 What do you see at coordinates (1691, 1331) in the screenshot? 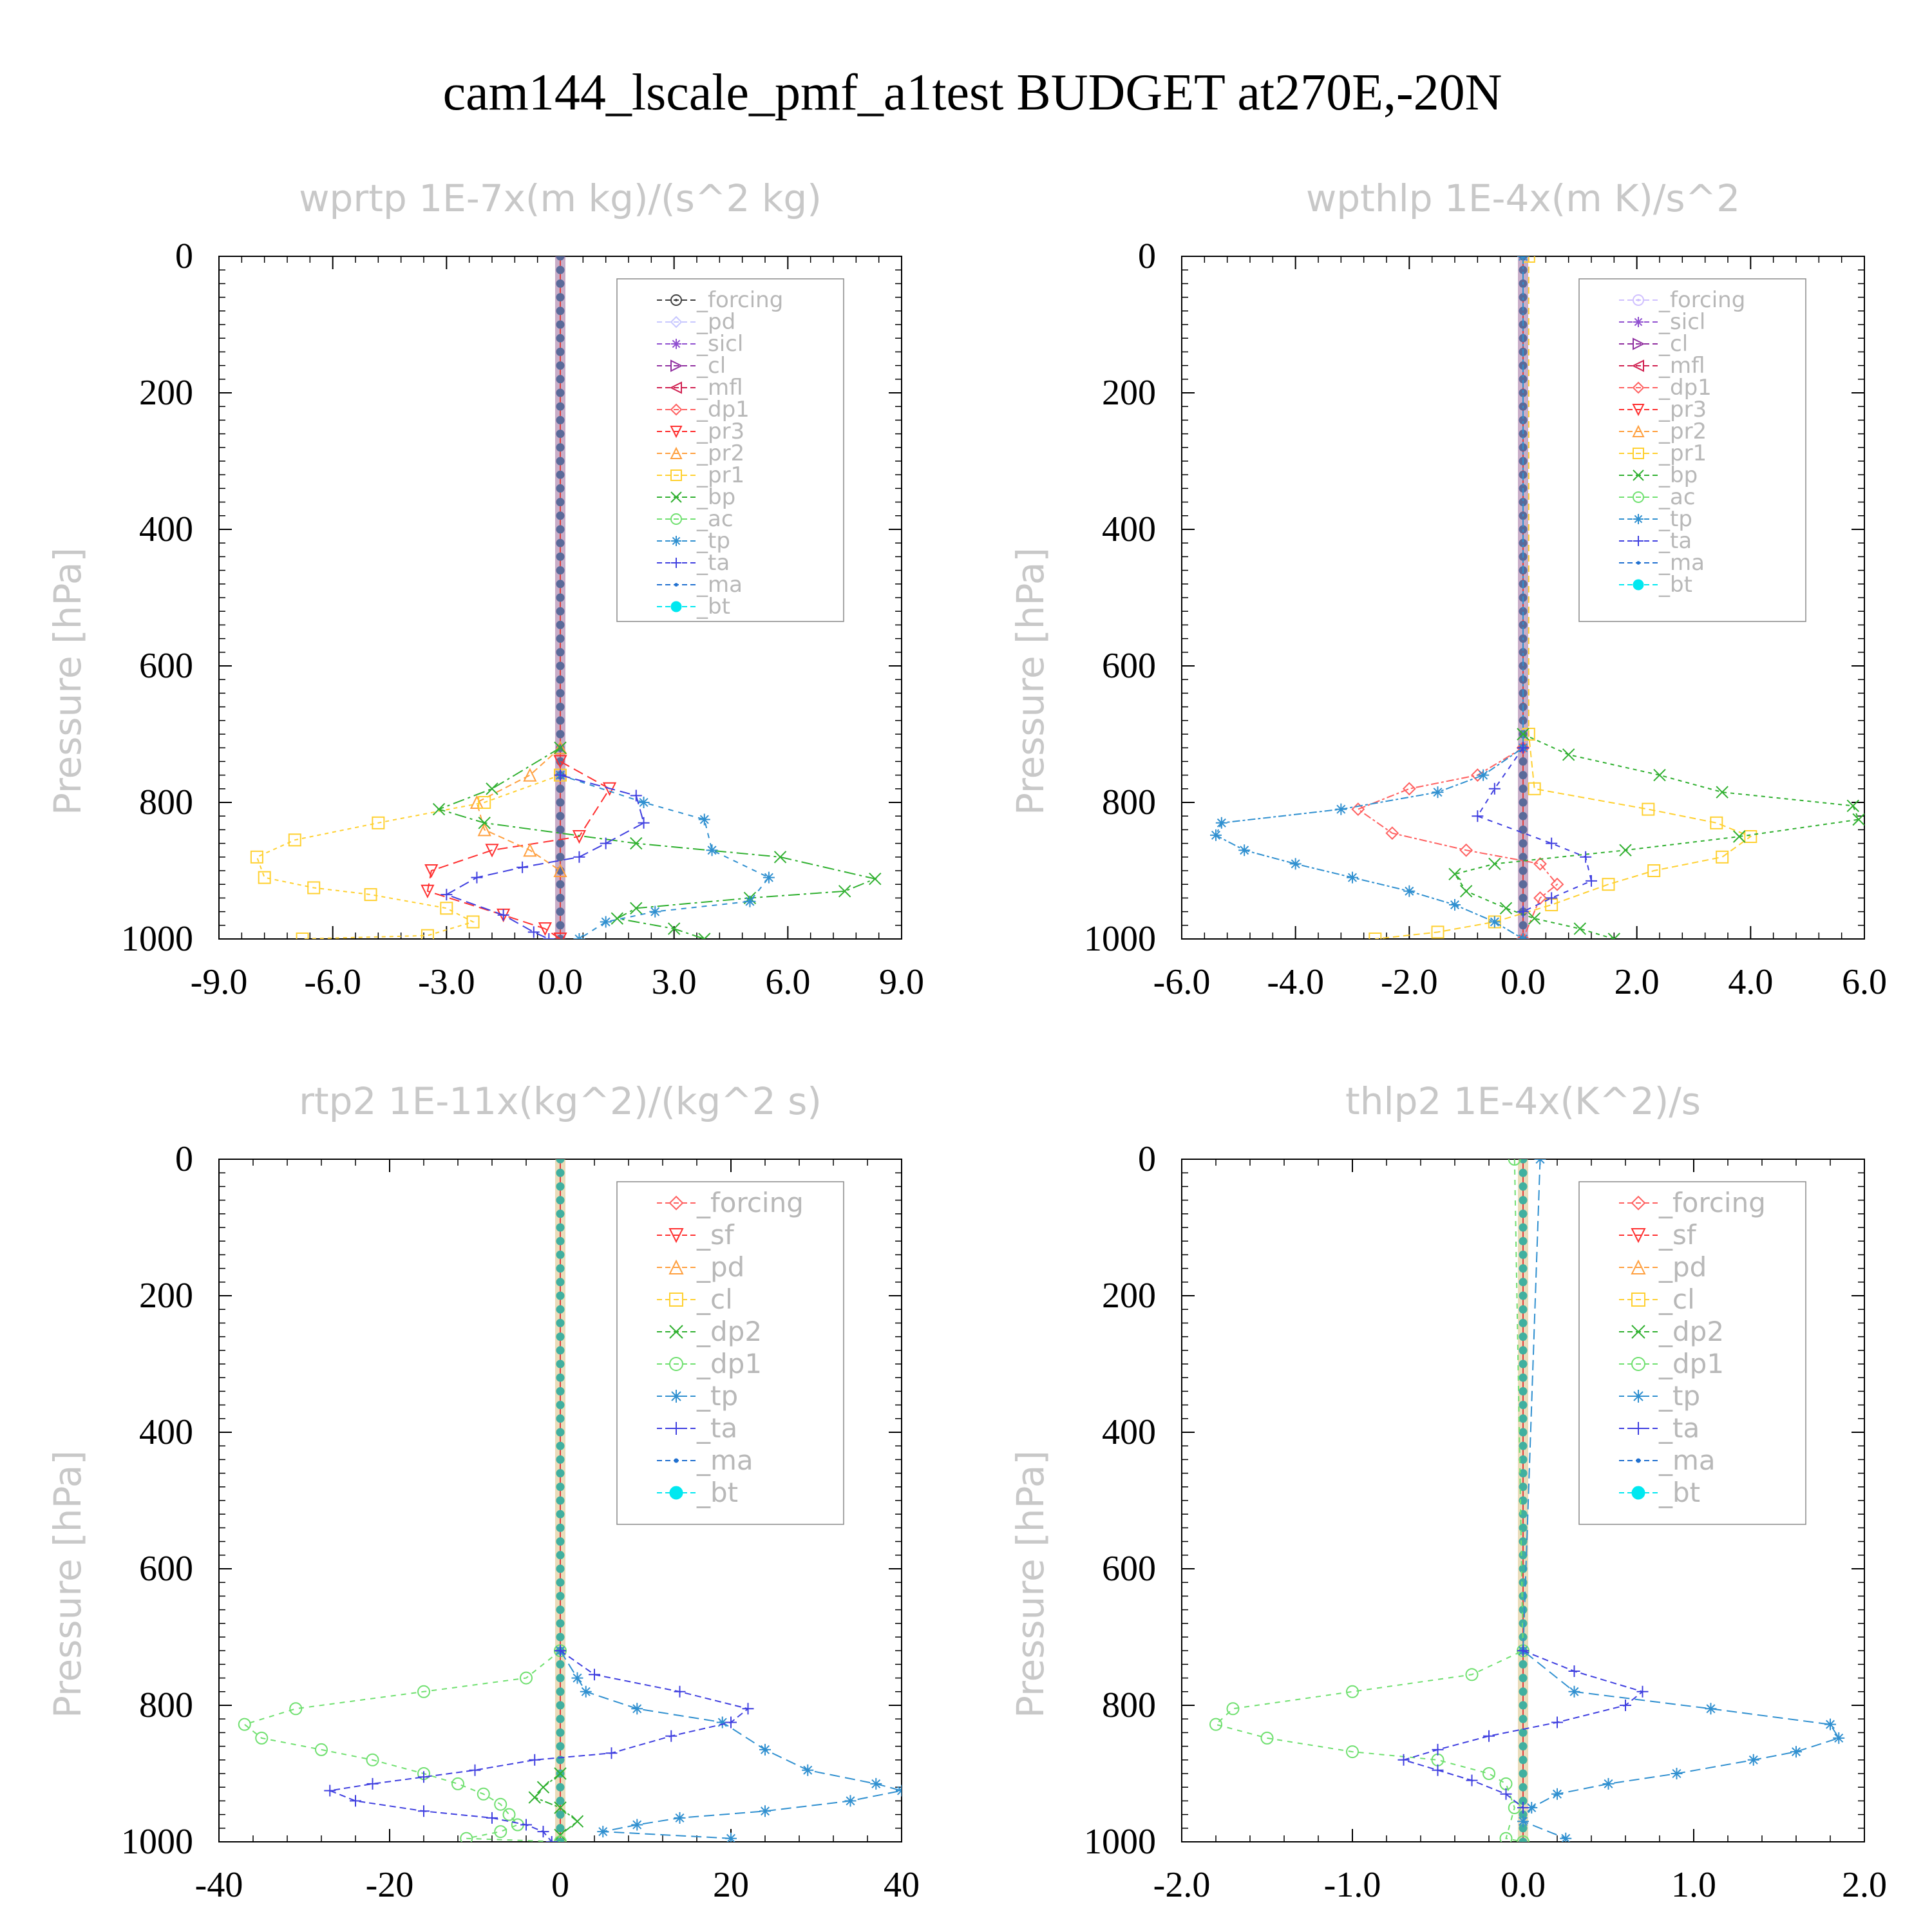
I see `legend-label: _dp2` at bounding box center [1691, 1331].